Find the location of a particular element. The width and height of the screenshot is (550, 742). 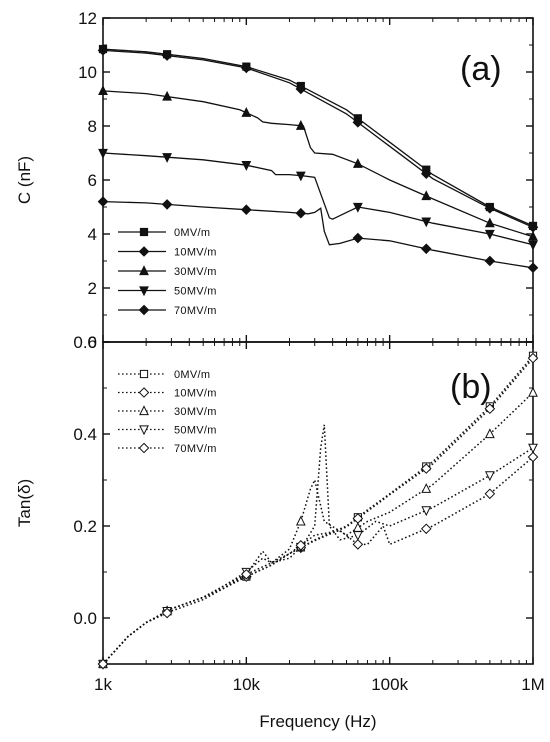

panel-a-ylabel: C (nF) is located at coordinates (24, 180).